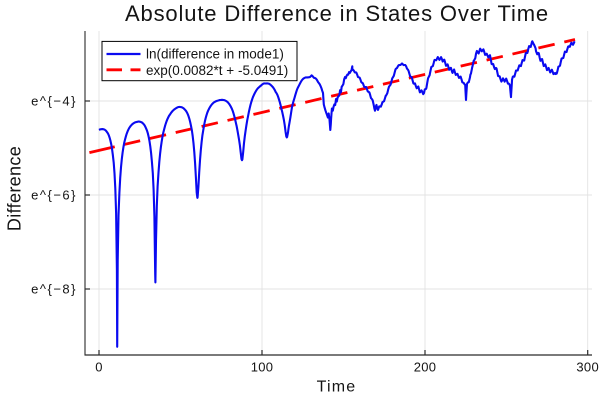  Describe the element at coordinates (99, 367) in the screenshot. I see `svg-text: 0` at that location.